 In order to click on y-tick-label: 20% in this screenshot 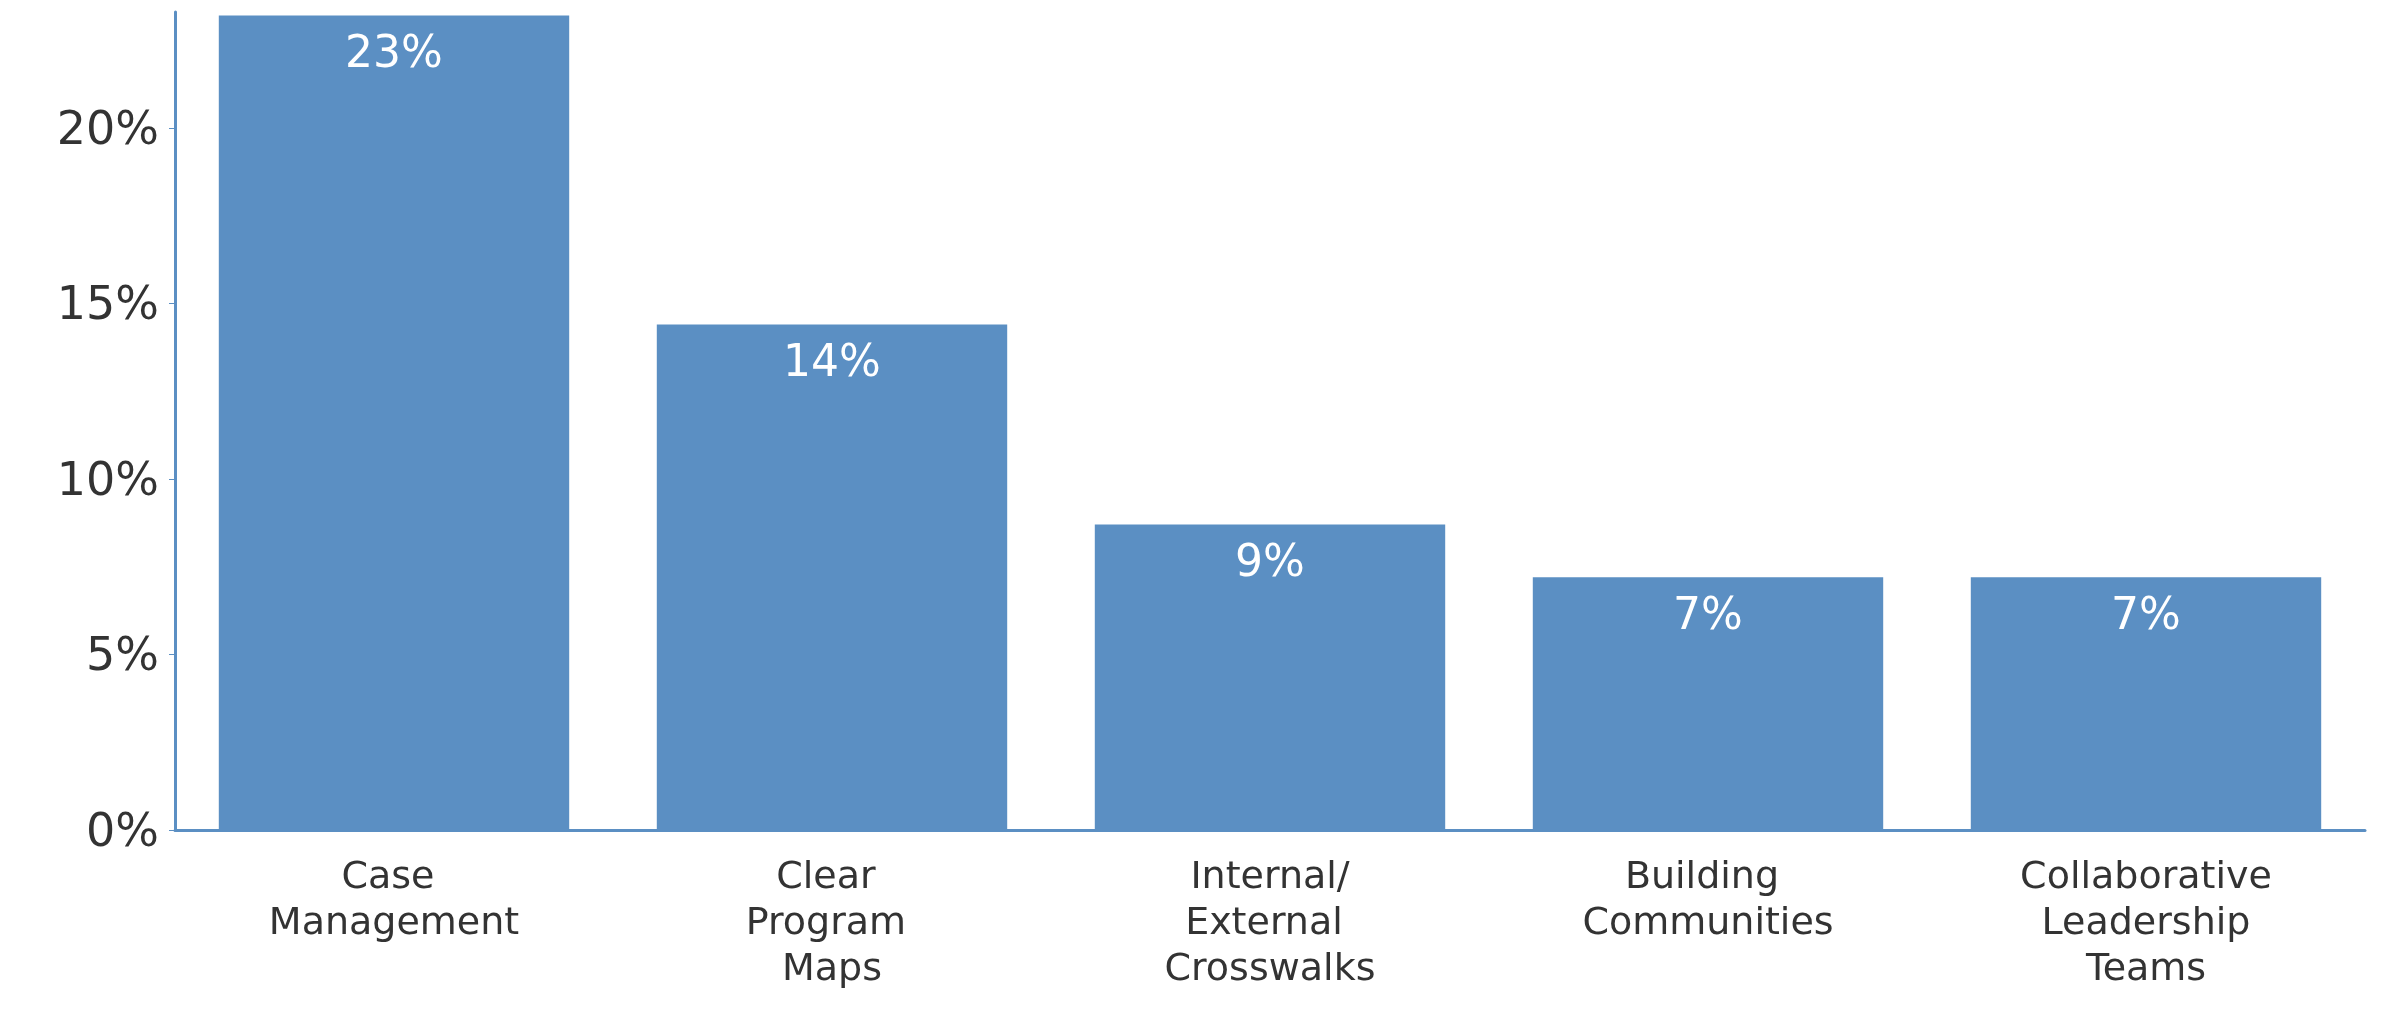, I will do `click(107, 127)`.